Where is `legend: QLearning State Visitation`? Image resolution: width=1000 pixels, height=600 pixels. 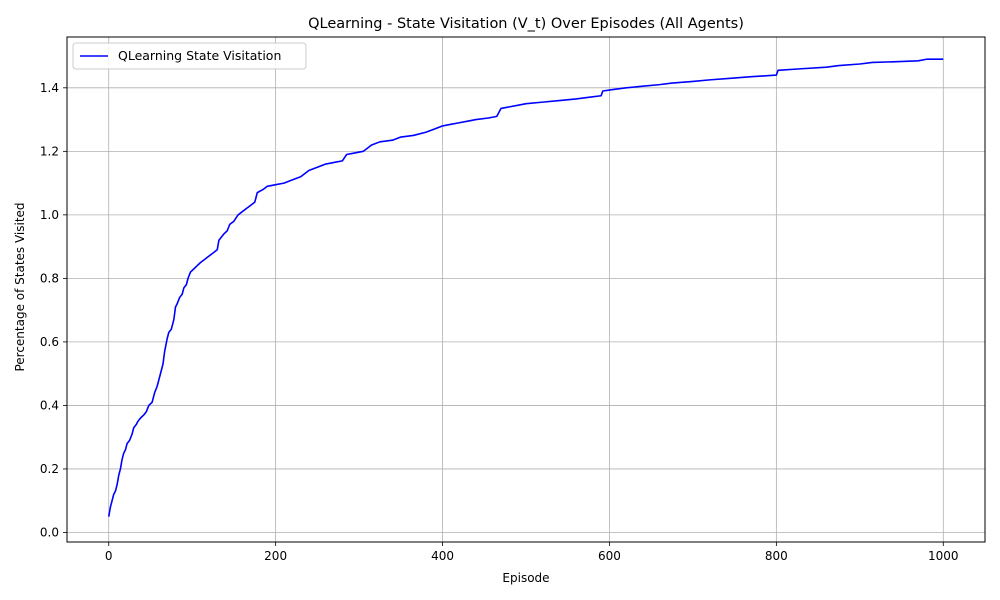
legend: QLearning State Visitation is located at coordinates (189, 56).